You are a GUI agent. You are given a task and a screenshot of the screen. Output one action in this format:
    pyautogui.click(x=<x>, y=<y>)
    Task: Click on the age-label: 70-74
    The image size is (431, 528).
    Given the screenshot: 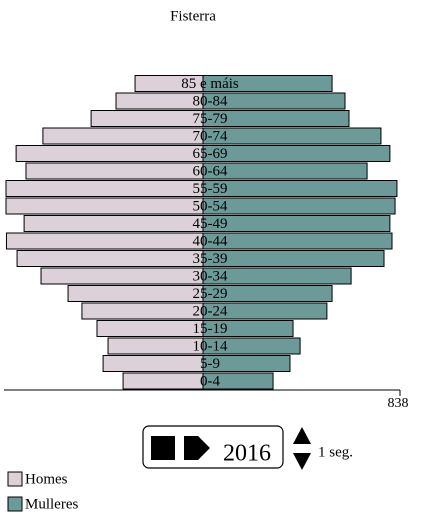 What is the action you would take?
    pyautogui.click(x=210, y=136)
    